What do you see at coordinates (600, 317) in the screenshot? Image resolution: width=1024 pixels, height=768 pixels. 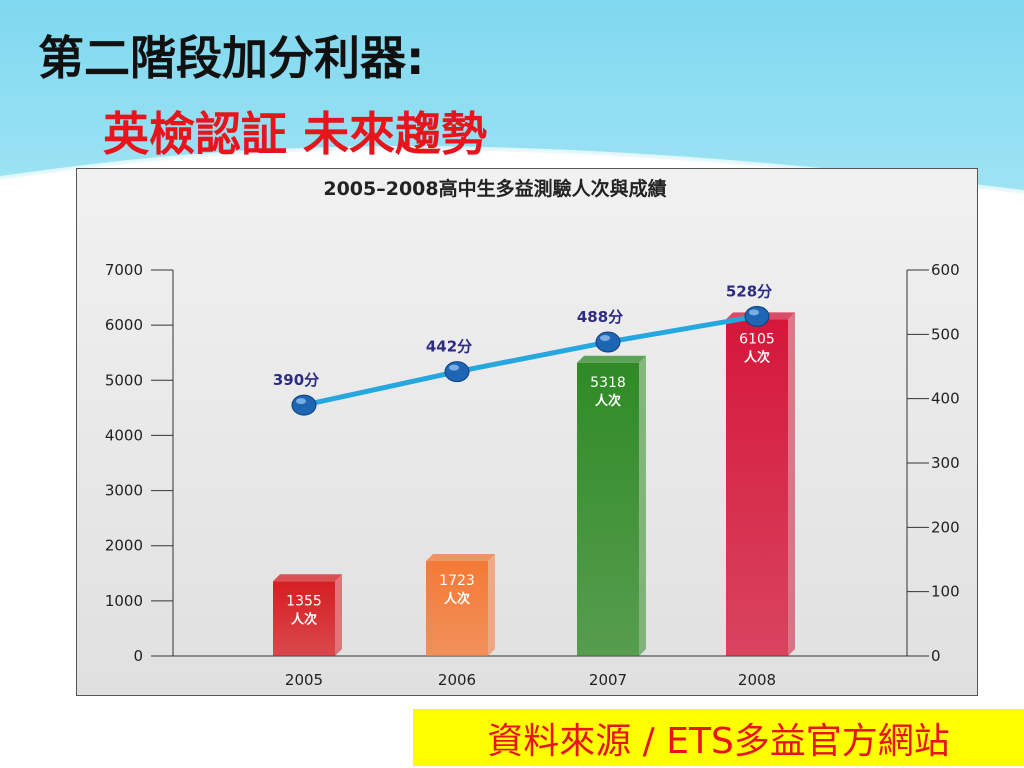 I see `score-label: 488分` at bounding box center [600, 317].